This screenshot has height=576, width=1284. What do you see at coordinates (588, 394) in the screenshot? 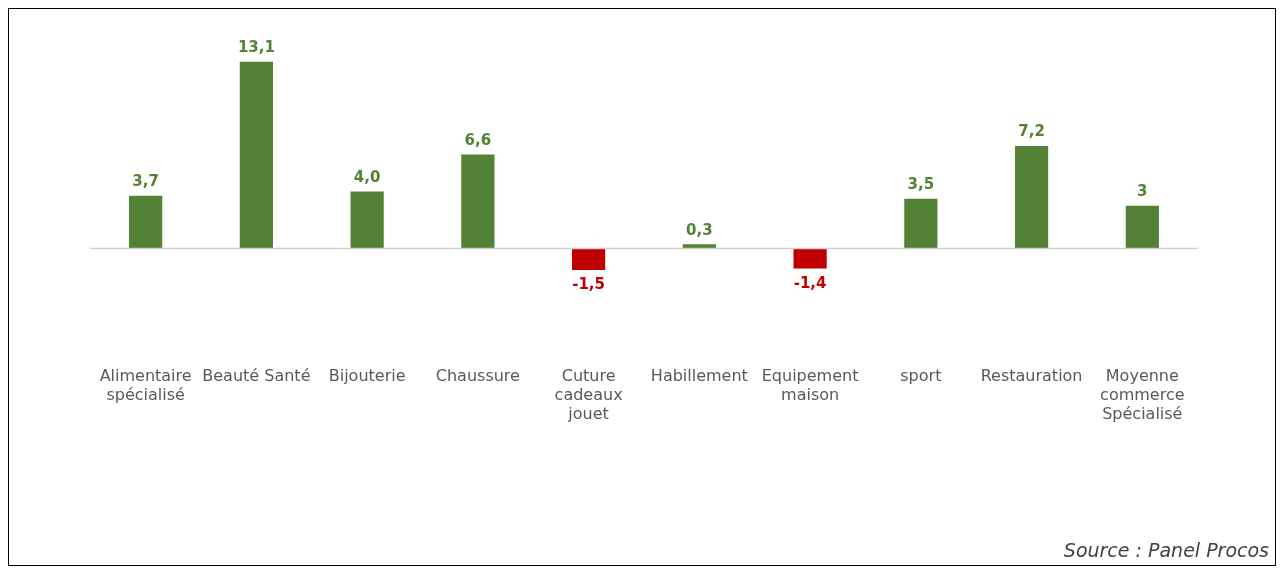
I see `x-tick-label: Cuture cadeaux jouet` at bounding box center [588, 394].